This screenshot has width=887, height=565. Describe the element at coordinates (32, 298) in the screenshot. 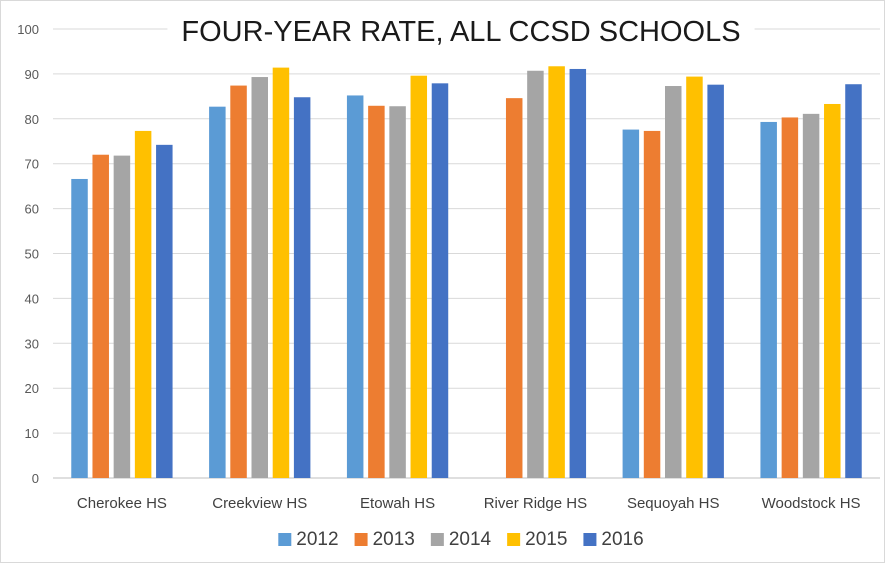

I see `y-tick-label: 40` at that location.